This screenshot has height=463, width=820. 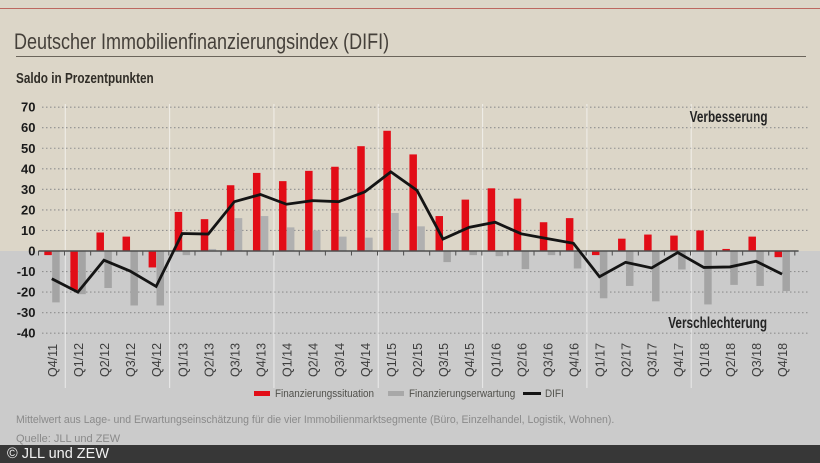 What do you see at coordinates (183, 360) in the screenshot?
I see `svg-text: Q1/13` at bounding box center [183, 360].